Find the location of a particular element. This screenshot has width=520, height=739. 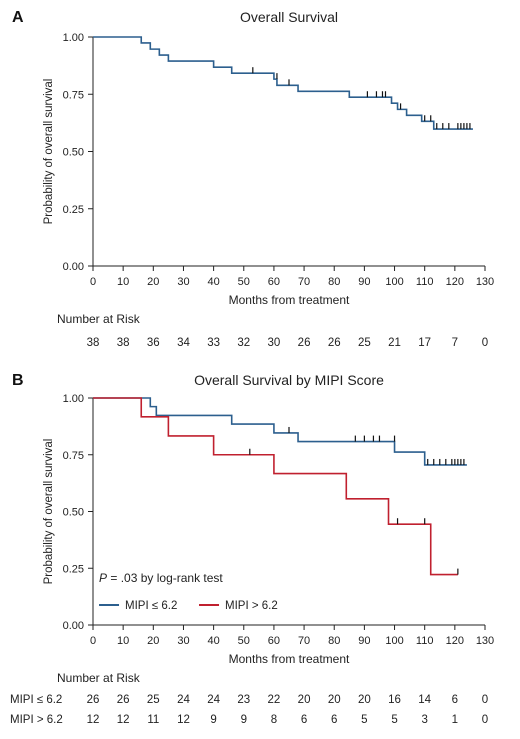

panel-b-risk-value: 14 is located at coordinates (424, 700).